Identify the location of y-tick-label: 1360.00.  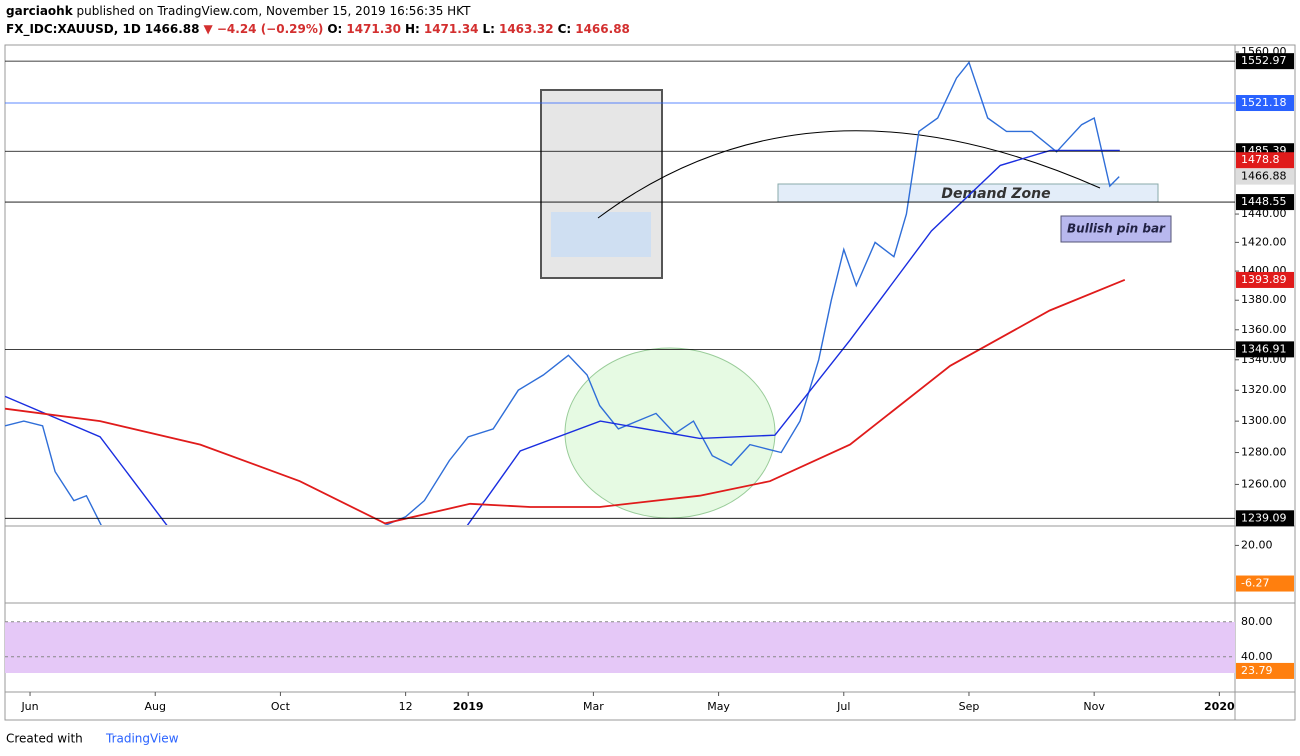
(1264, 329).